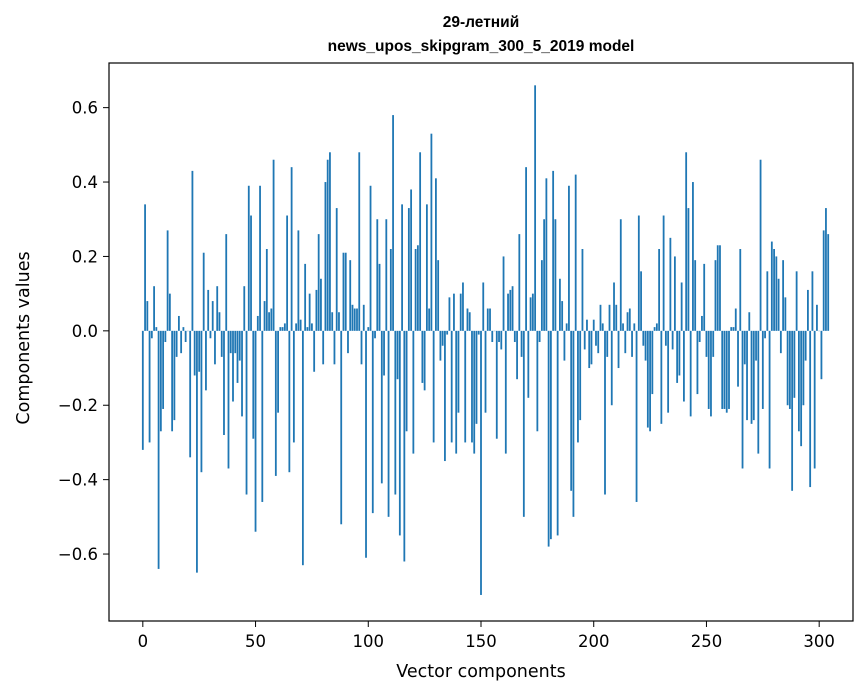 The height and width of the screenshot is (696, 867). What do you see at coordinates (819, 641) in the screenshot?
I see `x-tick-label: 300` at bounding box center [819, 641].